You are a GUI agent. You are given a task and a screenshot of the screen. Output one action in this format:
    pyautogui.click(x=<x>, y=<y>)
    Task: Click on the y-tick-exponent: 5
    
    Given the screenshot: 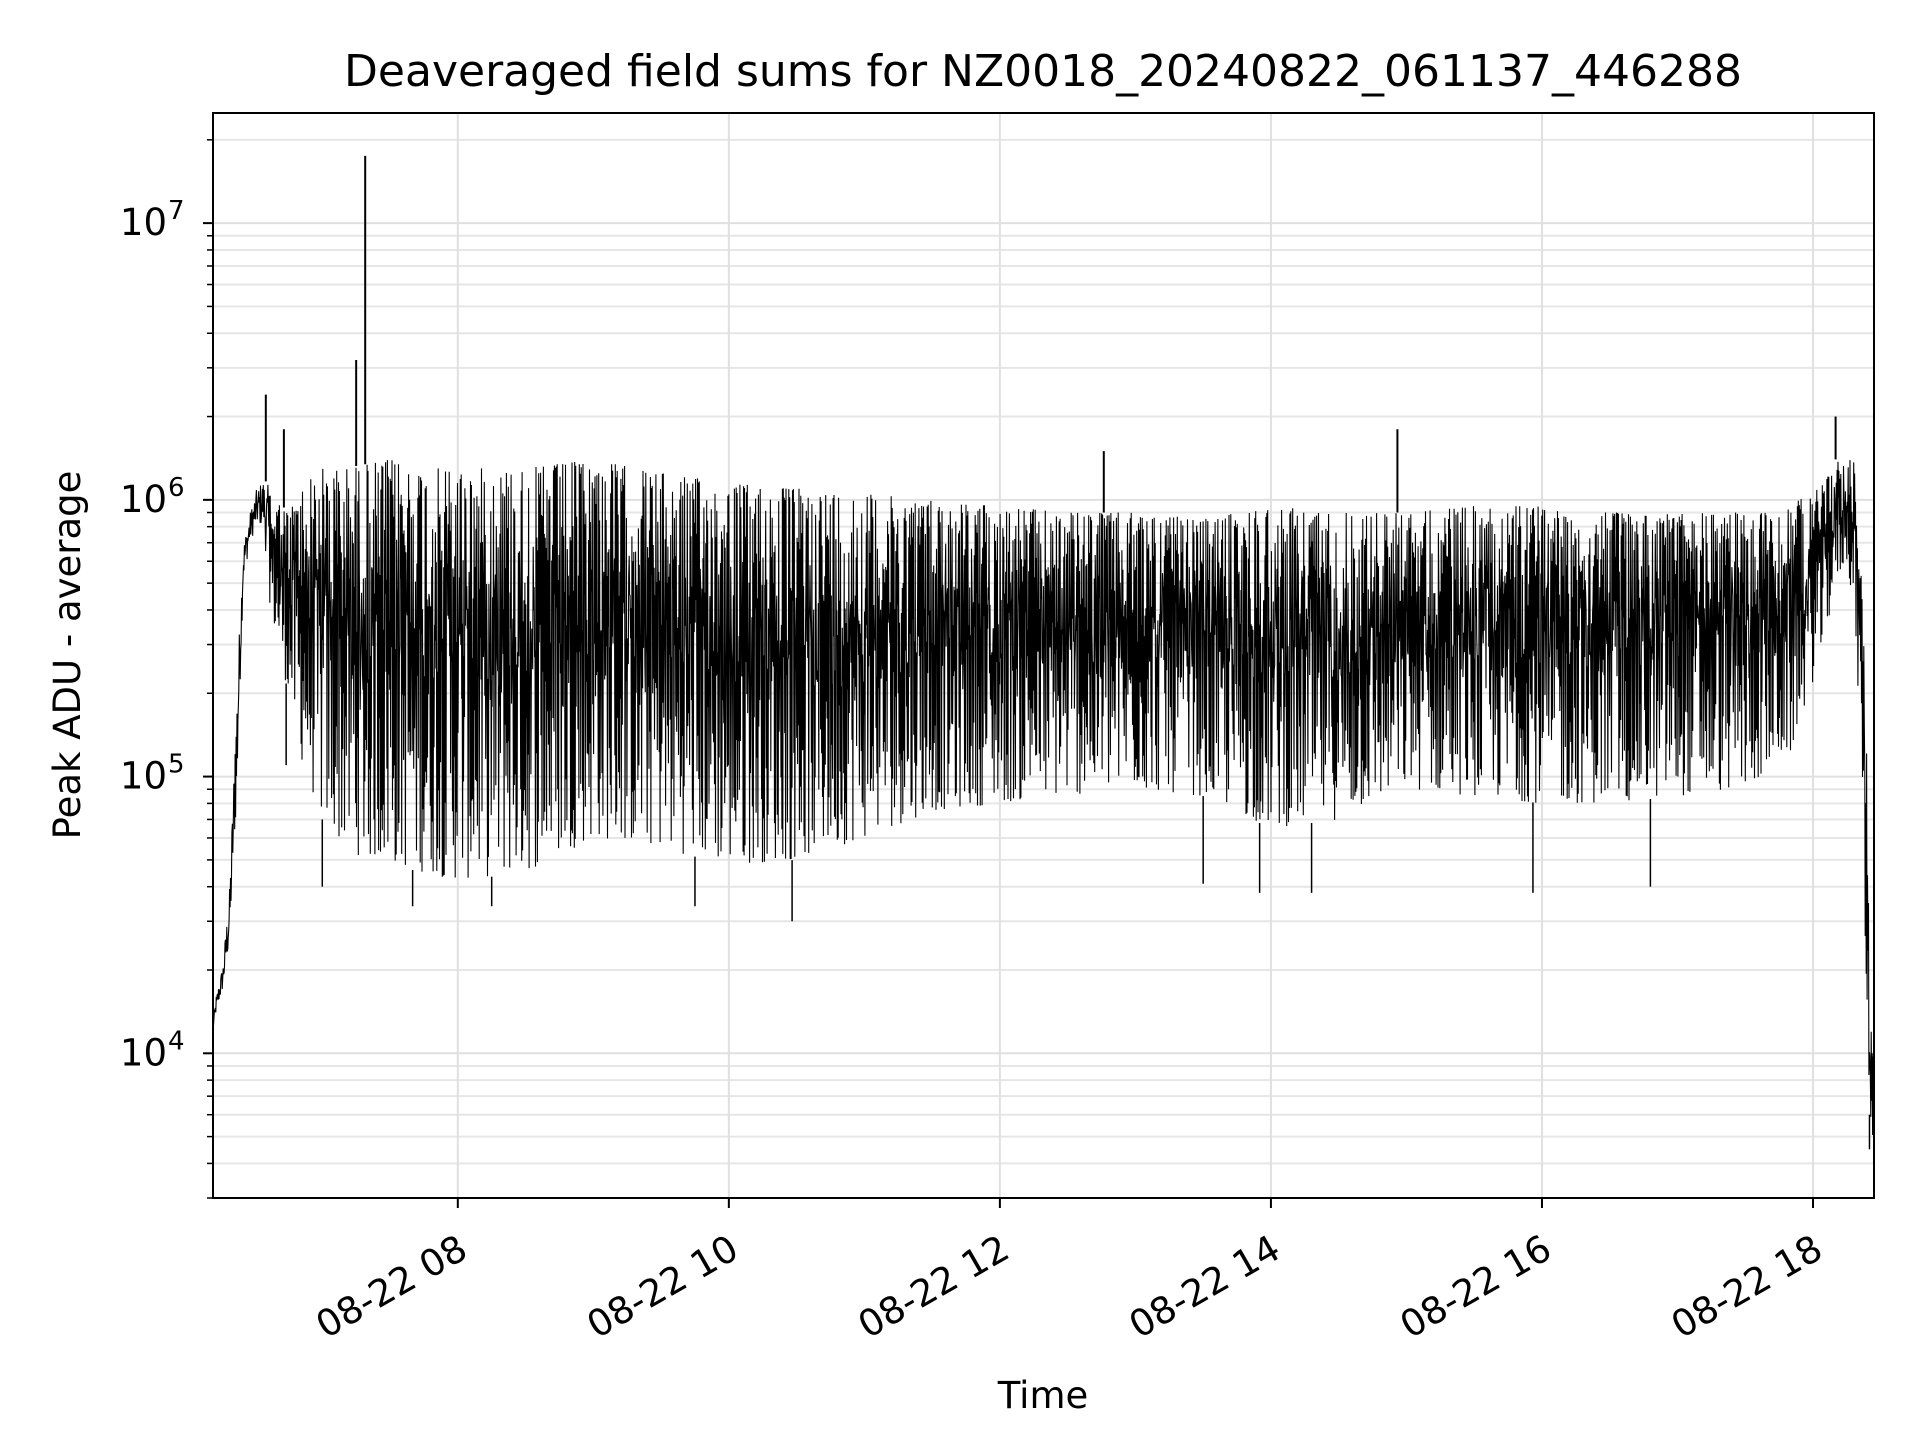 What is the action you would take?
    pyautogui.click(x=176, y=765)
    